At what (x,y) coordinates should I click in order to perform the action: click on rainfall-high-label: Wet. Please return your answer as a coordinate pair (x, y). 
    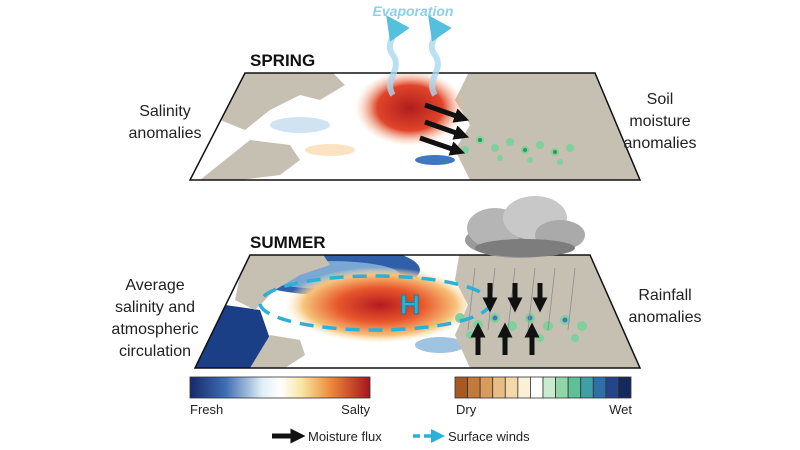
    Looking at the image, I should click on (620, 409).